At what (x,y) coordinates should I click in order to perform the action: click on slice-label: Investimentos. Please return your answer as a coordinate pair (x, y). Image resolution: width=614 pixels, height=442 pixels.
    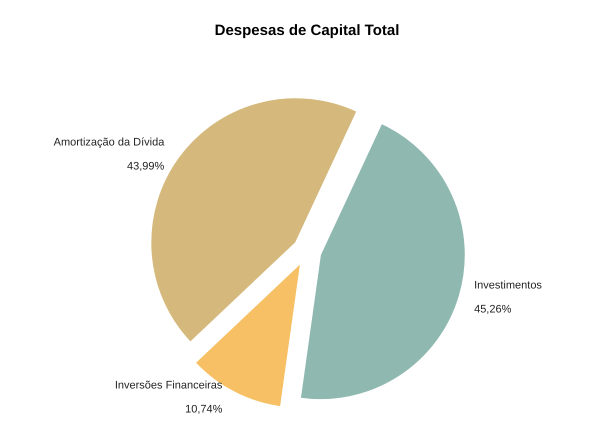
    Looking at the image, I should click on (508, 286).